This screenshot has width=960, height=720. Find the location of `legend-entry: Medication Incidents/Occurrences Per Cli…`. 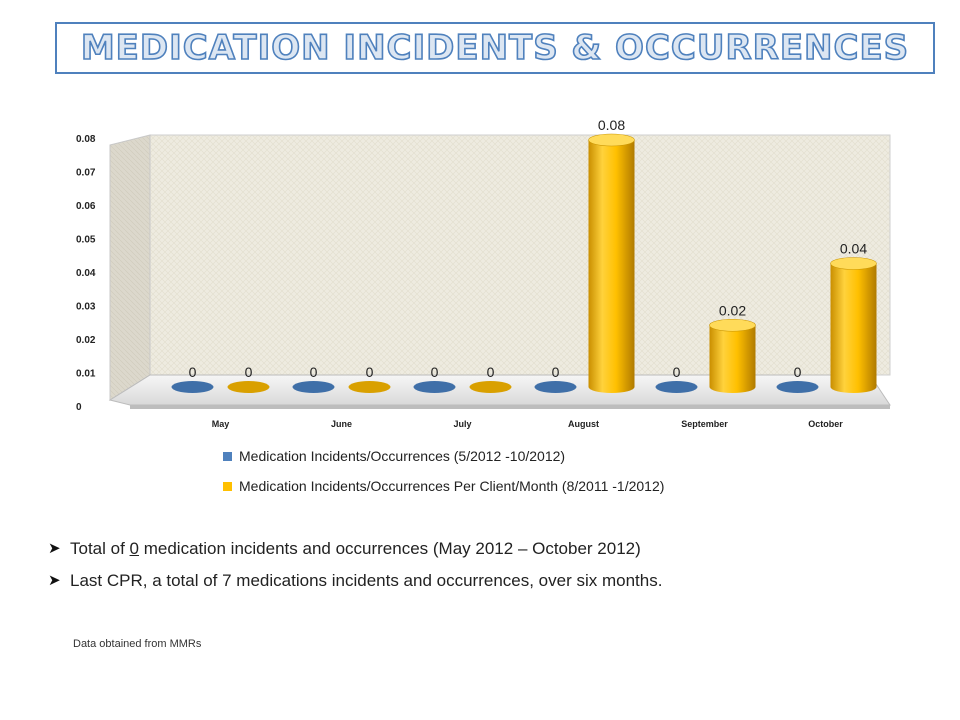

legend-entry: Medication Incidents/Occurrences Per Cli… is located at coordinates (451, 486).